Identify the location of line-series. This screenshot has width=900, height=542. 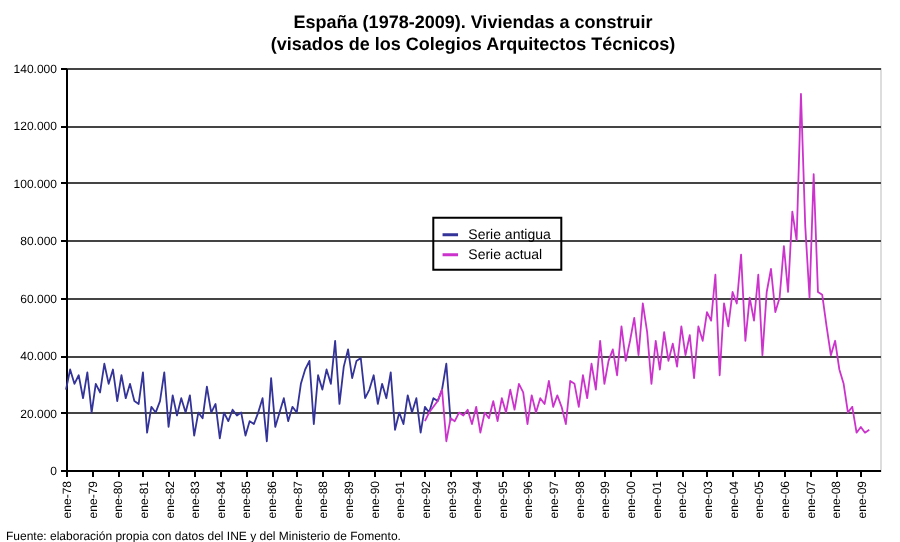
(258, 391).